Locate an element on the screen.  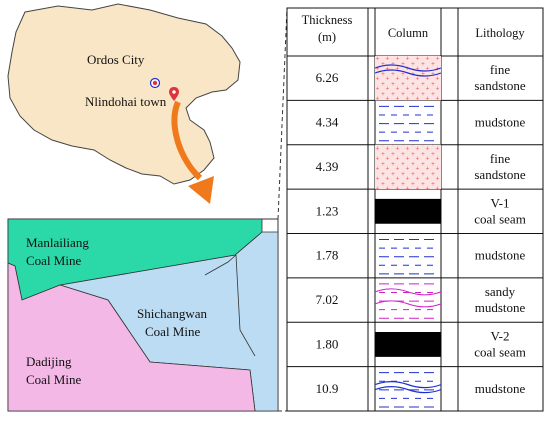
strata-row: 1.78 mudstone is located at coordinates (415, 259).